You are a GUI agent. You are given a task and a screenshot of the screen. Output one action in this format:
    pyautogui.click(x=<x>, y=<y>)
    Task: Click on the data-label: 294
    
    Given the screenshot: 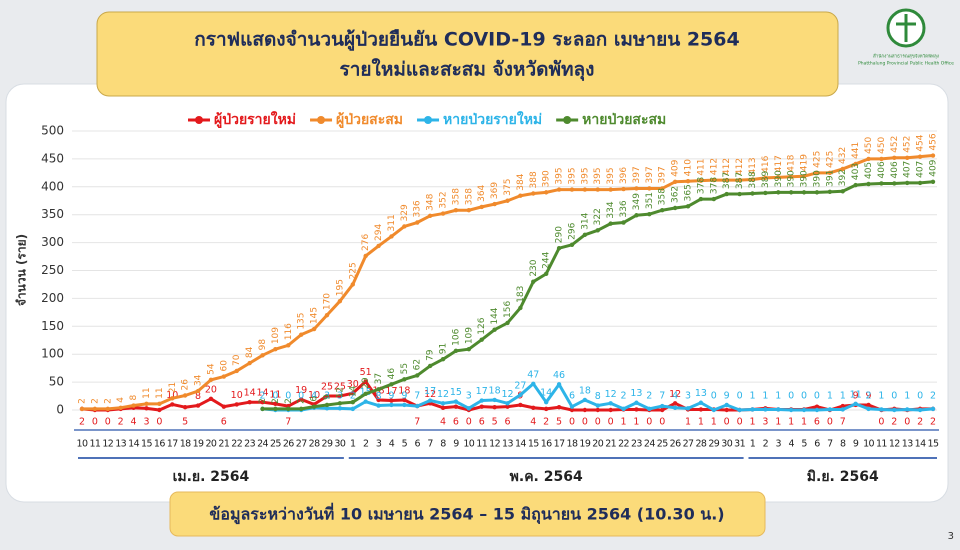 What is the action you would take?
    pyautogui.click(x=379, y=231)
    